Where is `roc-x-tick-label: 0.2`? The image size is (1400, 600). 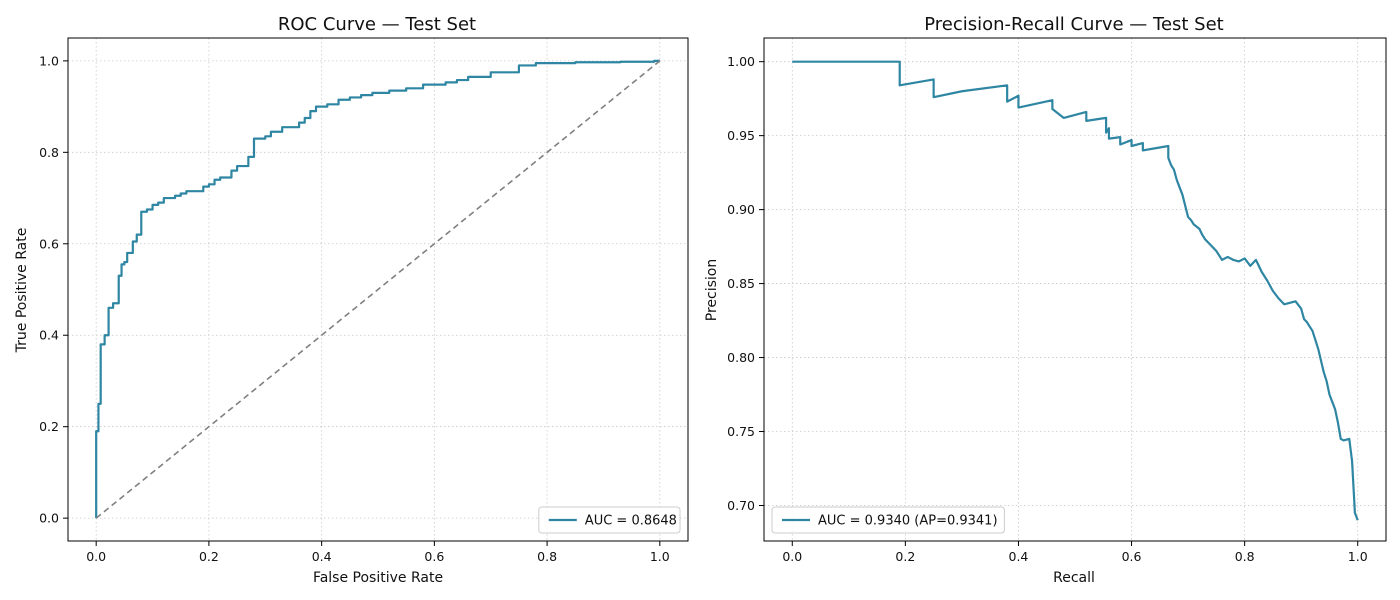 roc-x-tick-label: 0.2 is located at coordinates (209, 556).